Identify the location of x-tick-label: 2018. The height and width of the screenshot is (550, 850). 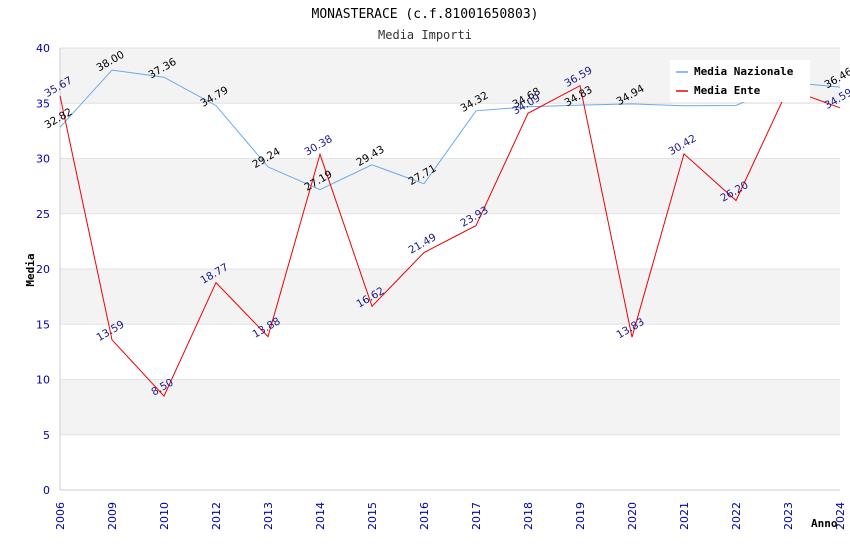
(528, 516).